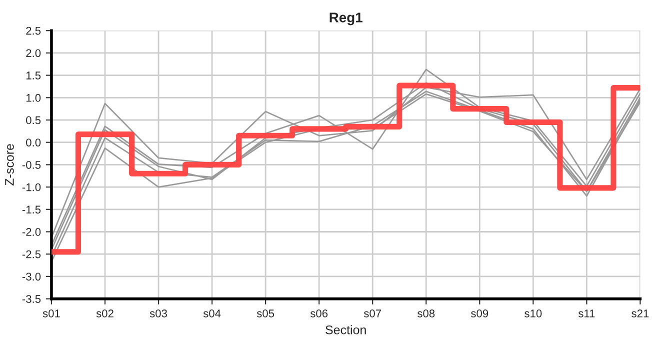  What do you see at coordinates (319, 314) in the screenshot?
I see `x-tick-label: s06` at bounding box center [319, 314].